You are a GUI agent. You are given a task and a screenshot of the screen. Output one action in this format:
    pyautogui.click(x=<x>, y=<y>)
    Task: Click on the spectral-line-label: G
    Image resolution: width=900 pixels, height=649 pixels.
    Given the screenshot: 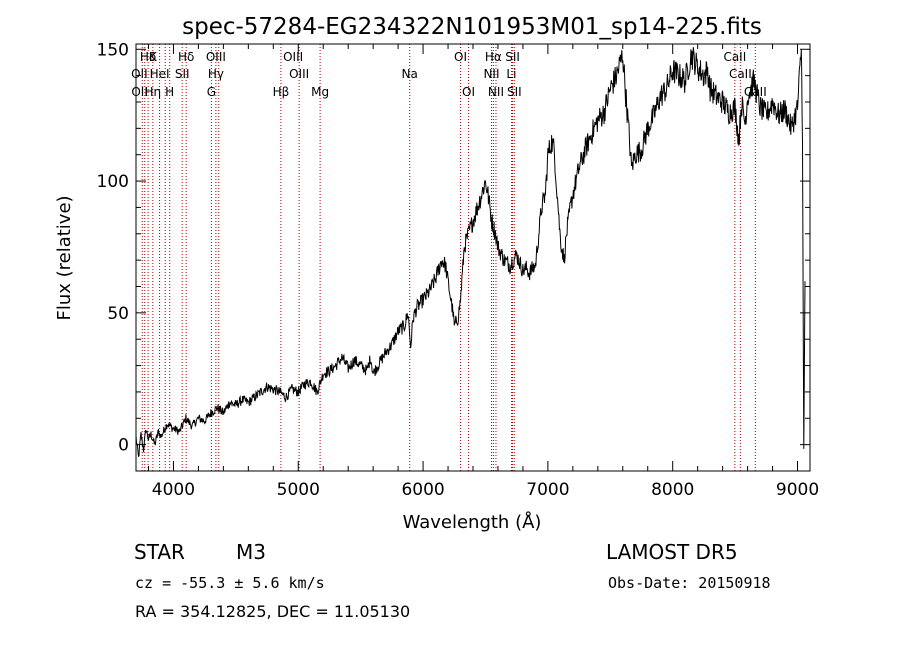 What is the action you would take?
    pyautogui.click(x=211, y=92)
    